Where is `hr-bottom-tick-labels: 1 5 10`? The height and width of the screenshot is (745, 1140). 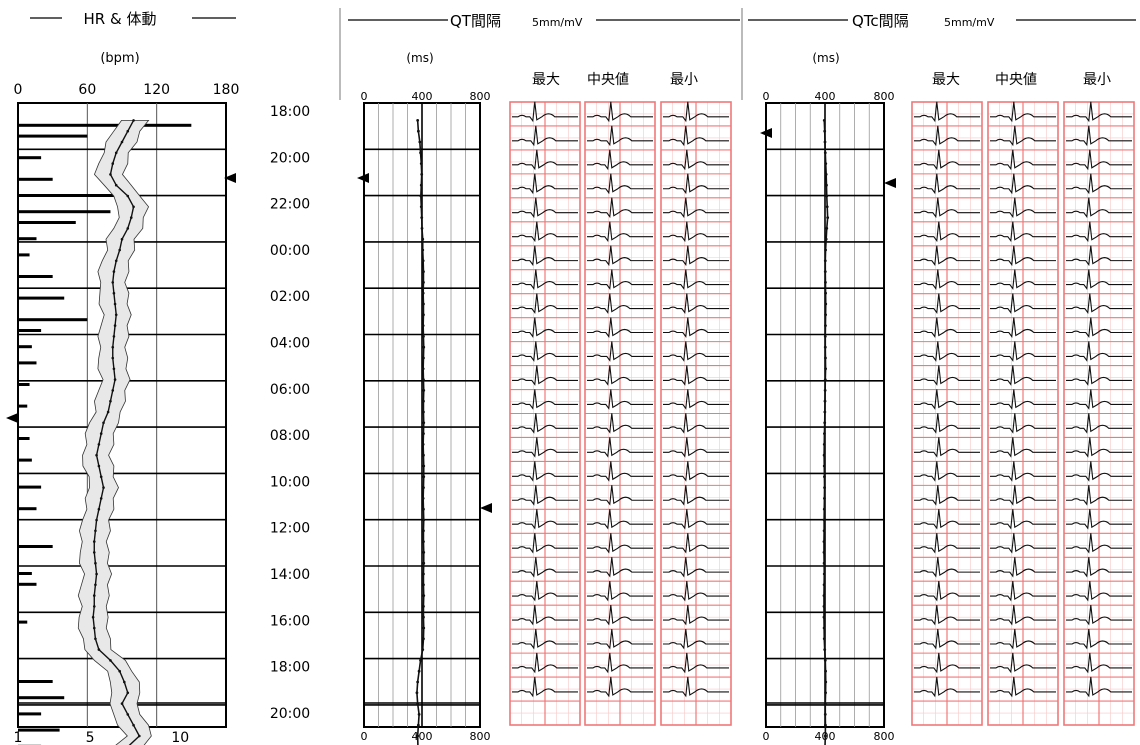
hr-bottom-tick-labels: 1 5 10 is located at coordinates (102, 737).